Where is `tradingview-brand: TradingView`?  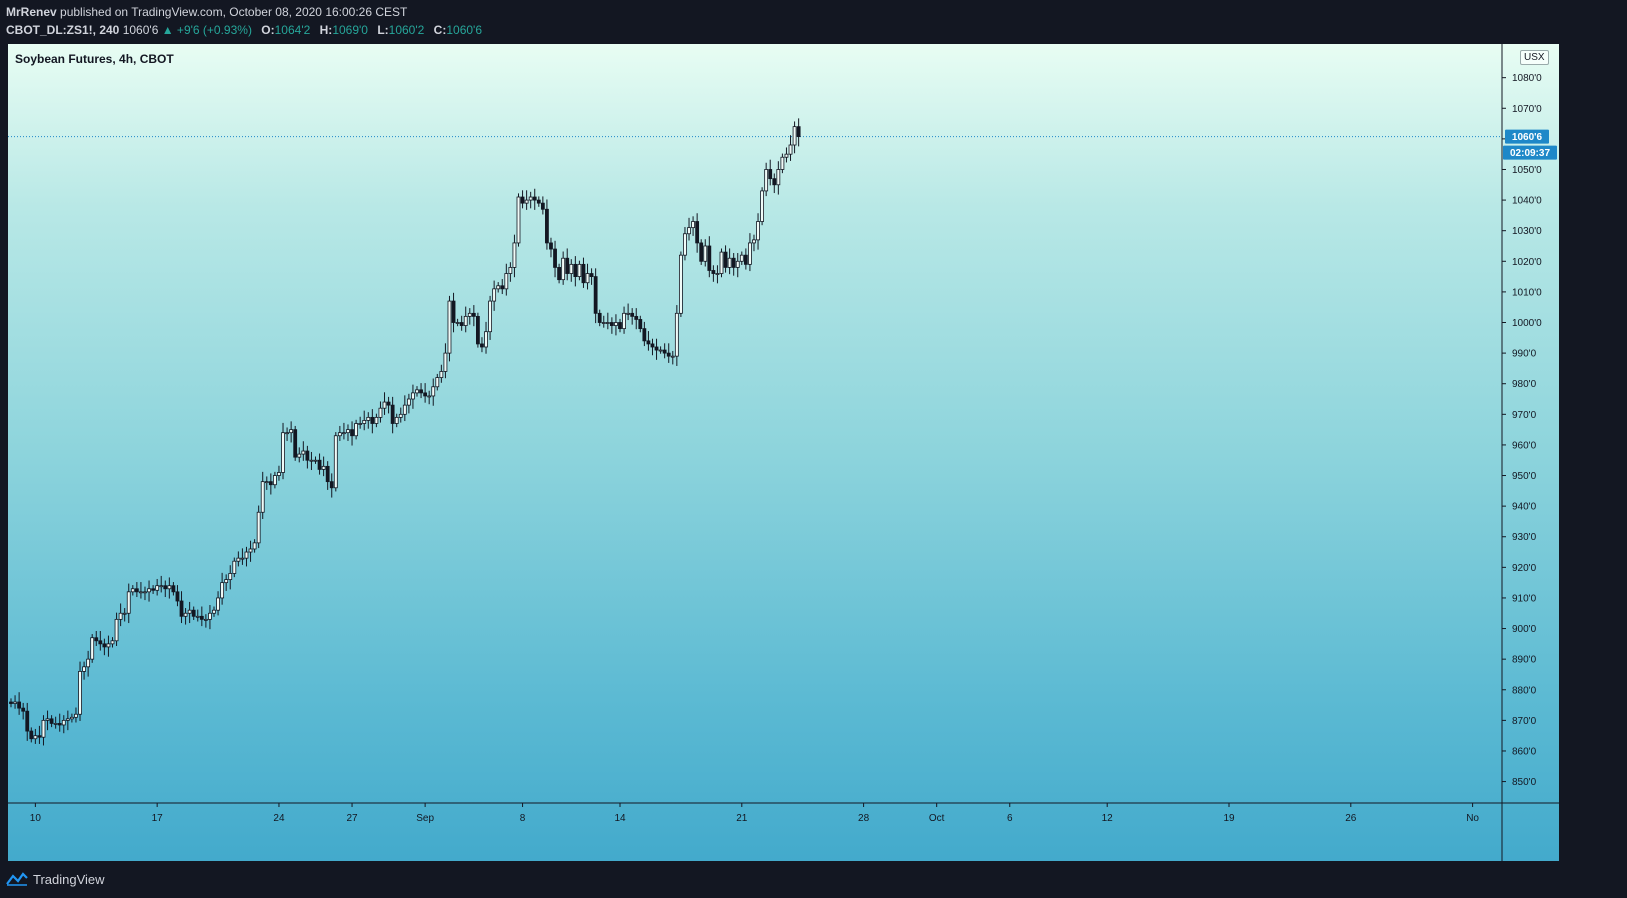 tradingview-brand: TradingView is located at coordinates (69, 879).